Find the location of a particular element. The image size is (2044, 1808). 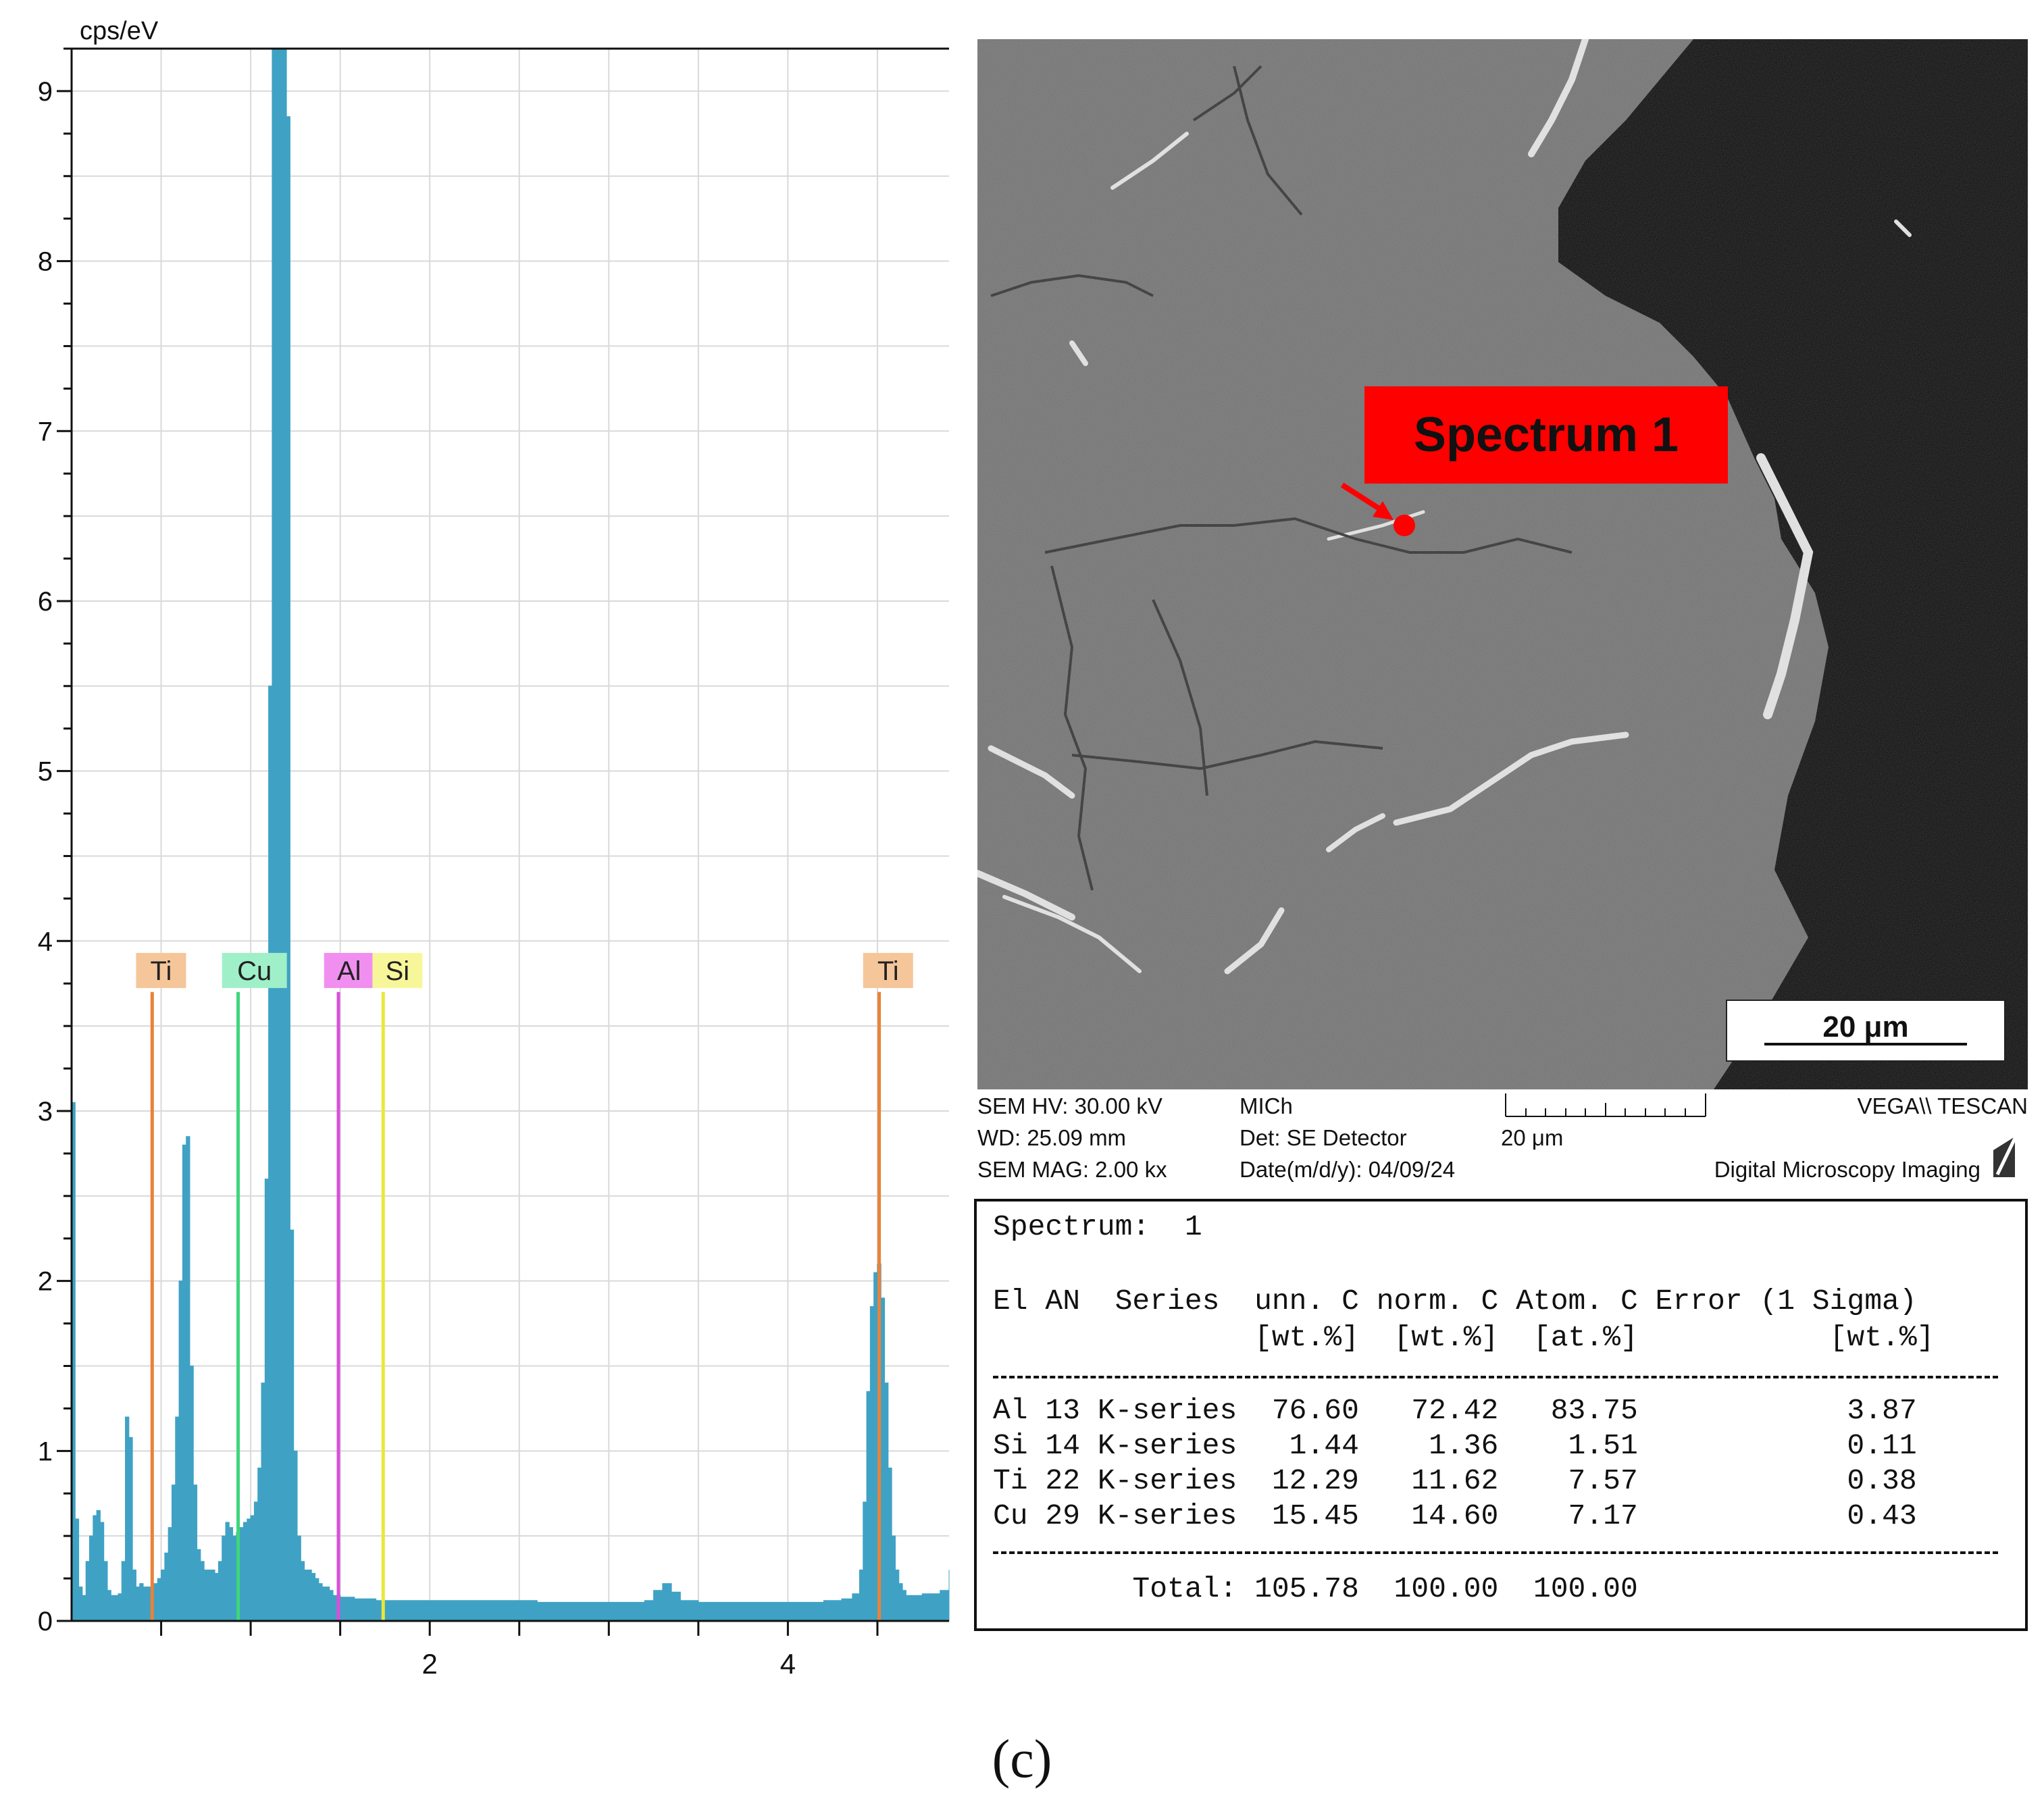

scale-bar-box: 20 μm is located at coordinates (1865, 1031).